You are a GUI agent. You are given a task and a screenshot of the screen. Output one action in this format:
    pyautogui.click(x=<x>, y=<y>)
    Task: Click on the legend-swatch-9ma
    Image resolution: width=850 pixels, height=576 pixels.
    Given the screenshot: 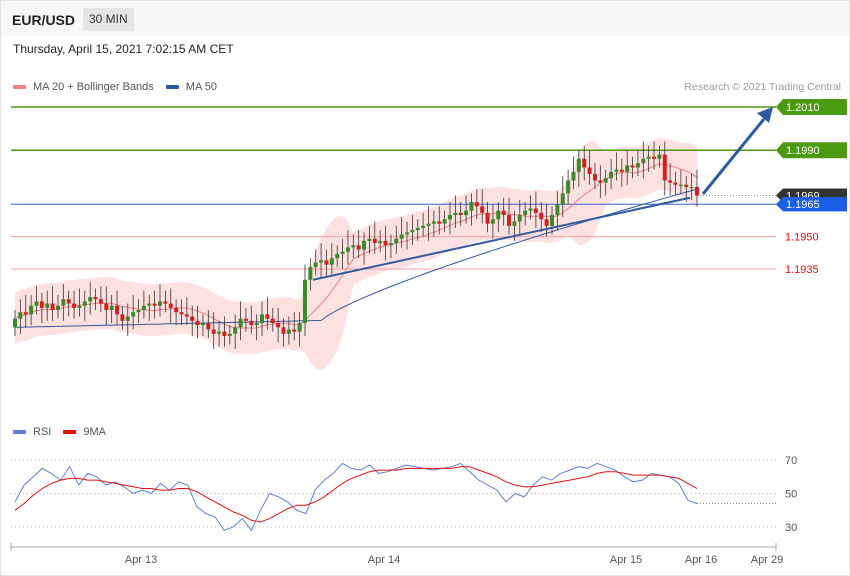 What is the action you would take?
    pyautogui.click(x=70, y=432)
    